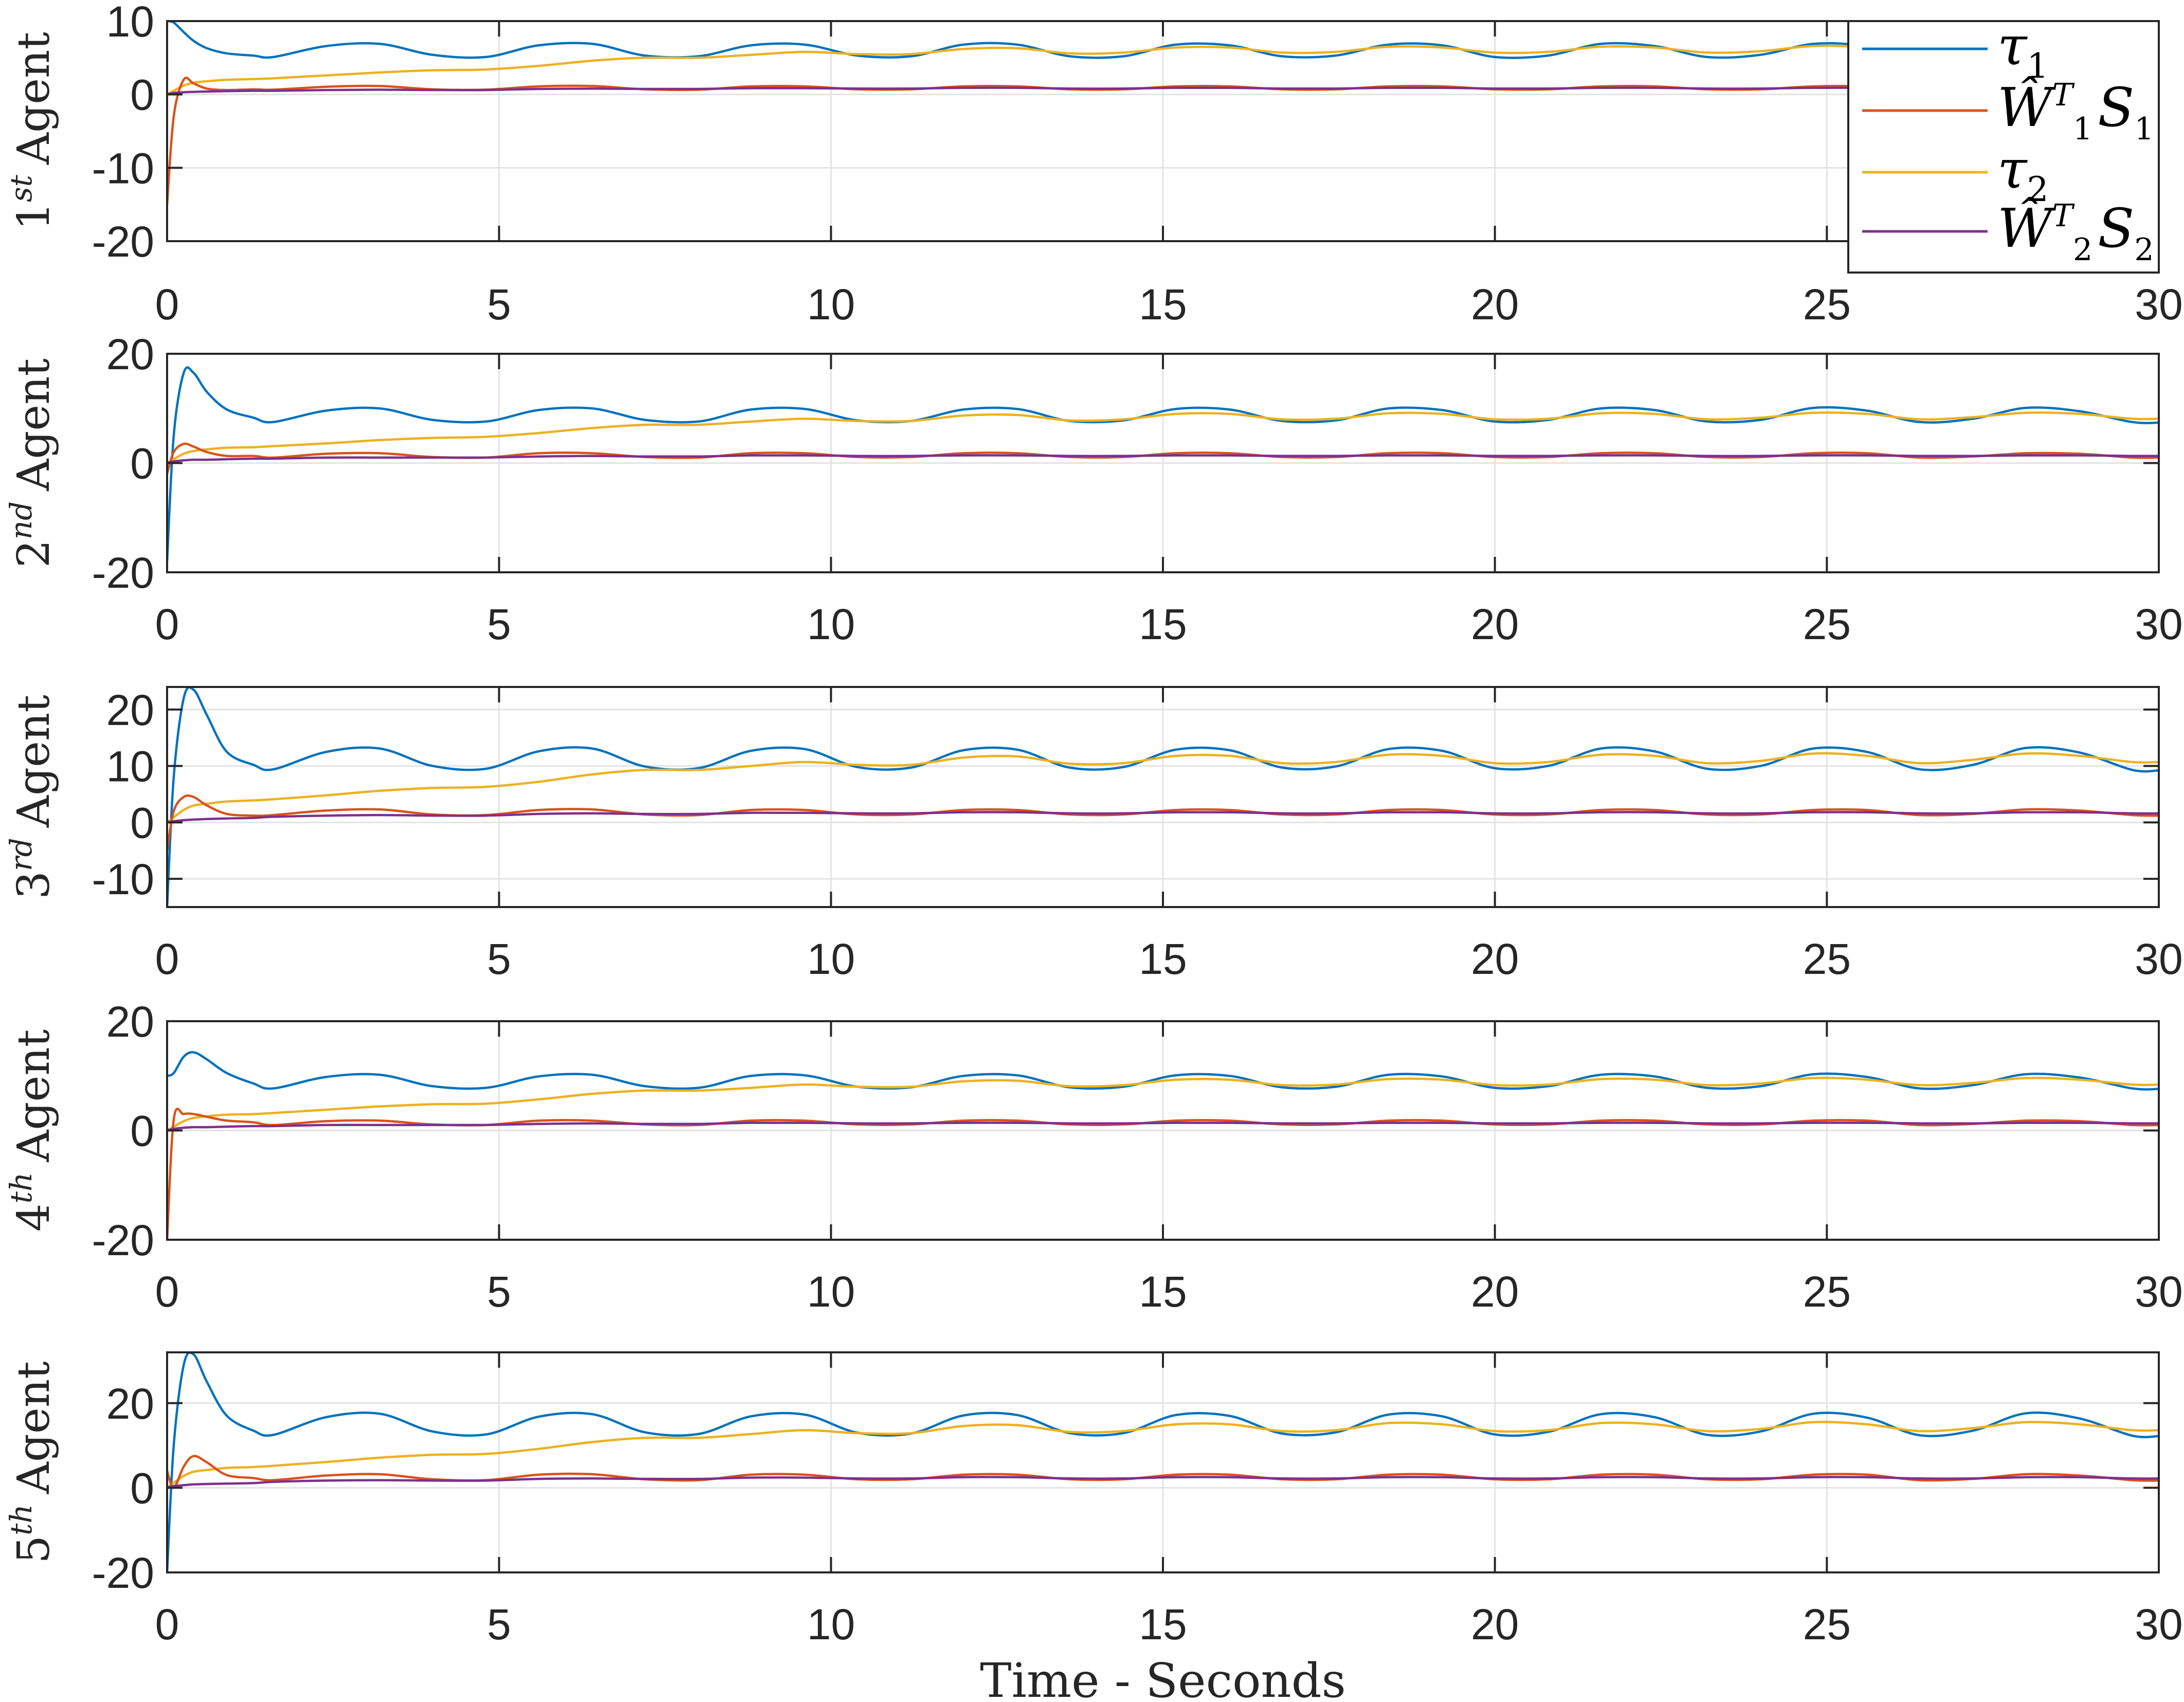  What do you see at coordinates (34, 554) in the screenshot?
I see `ylabel-ordinal: 2` at bounding box center [34, 554].